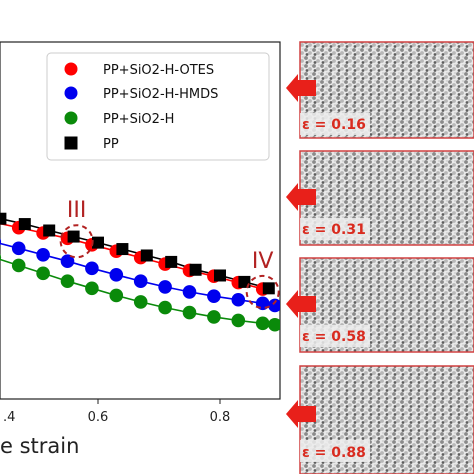 The height and width of the screenshot is (474, 474). Describe the element at coordinates (71, 143) in the screenshot. I see `legend-marker-pp` at that location.